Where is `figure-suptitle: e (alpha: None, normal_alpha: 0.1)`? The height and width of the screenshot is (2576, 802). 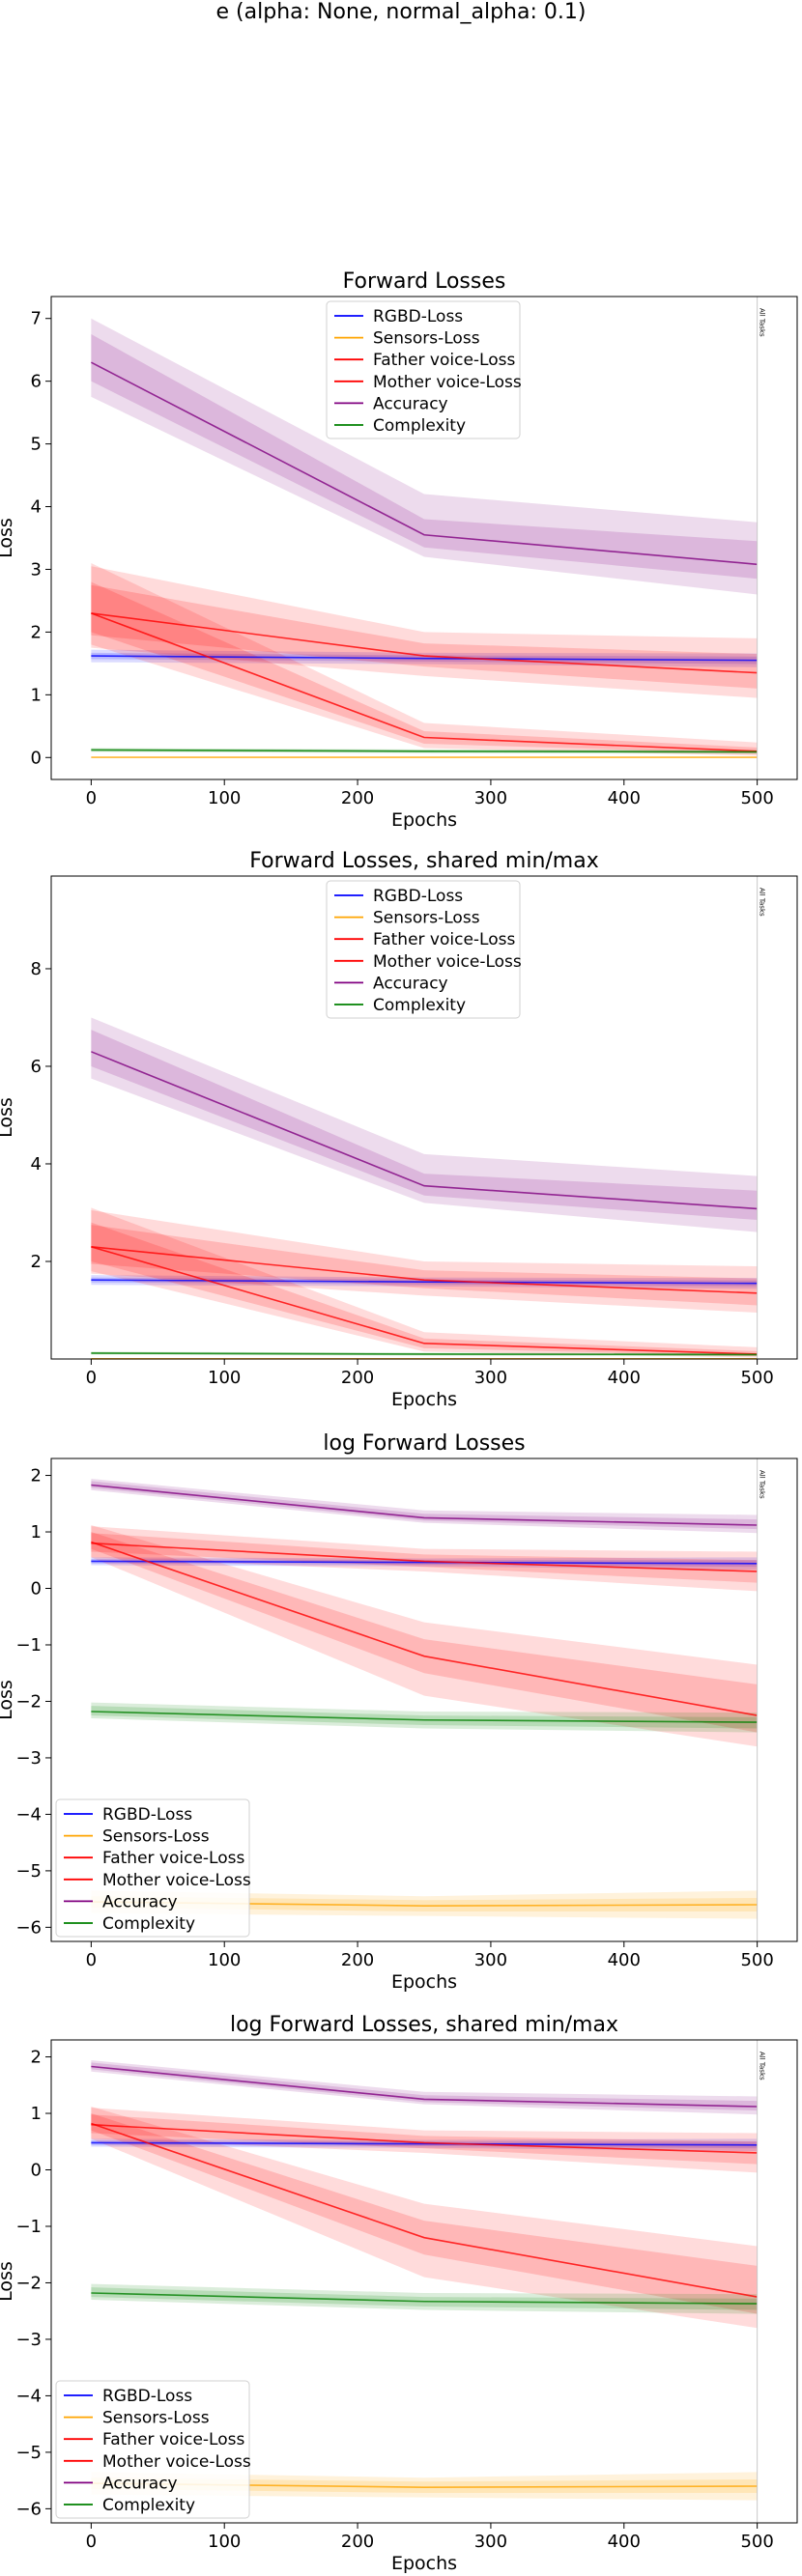 figure-suptitle: e (alpha: None, normal_alpha: 0.1) is located at coordinates (401, 12).